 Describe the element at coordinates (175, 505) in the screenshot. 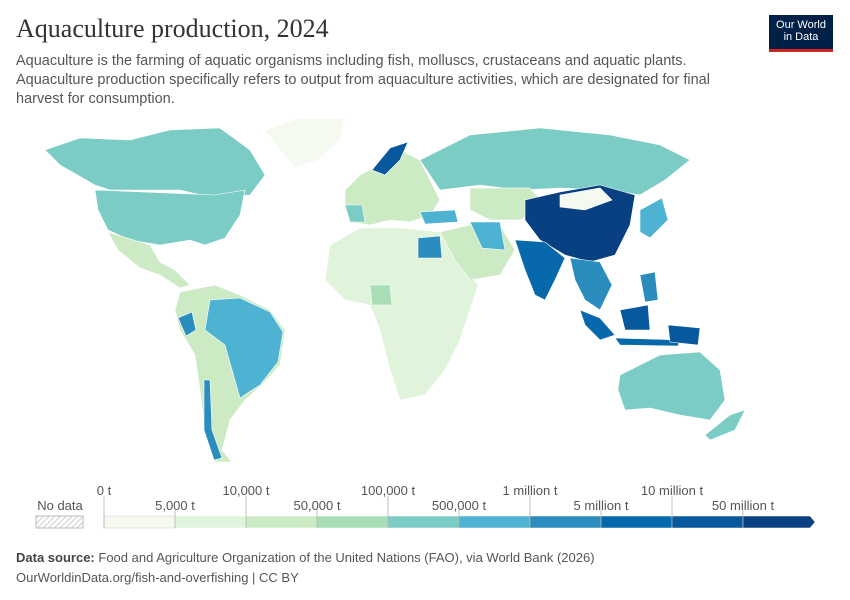

I see `legend-tick-label: 5,000 t` at that location.